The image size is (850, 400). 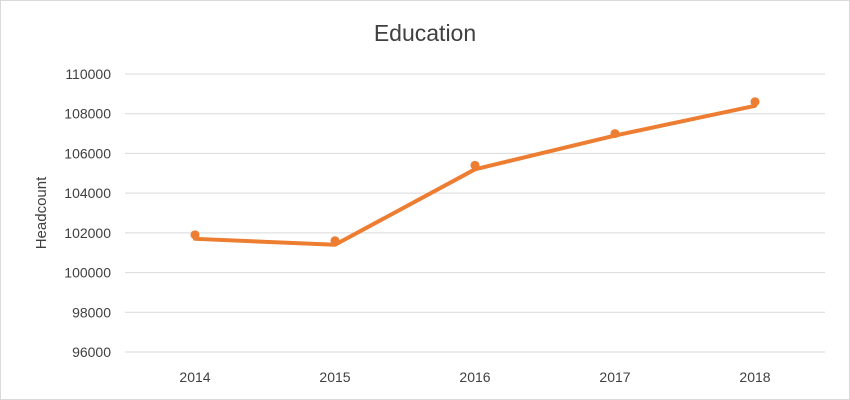 What do you see at coordinates (88, 74) in the screenshot?
I see `y-tick-label: 110000` at bounding box center [88, 74].